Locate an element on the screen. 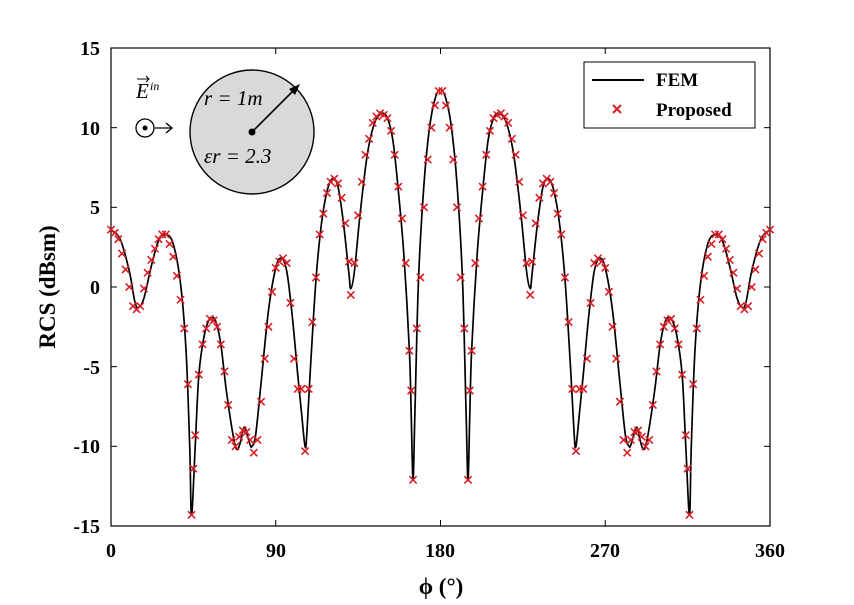 The image size is (854, 605). x-tick-label: 0 is located at coordinates (111, 551).